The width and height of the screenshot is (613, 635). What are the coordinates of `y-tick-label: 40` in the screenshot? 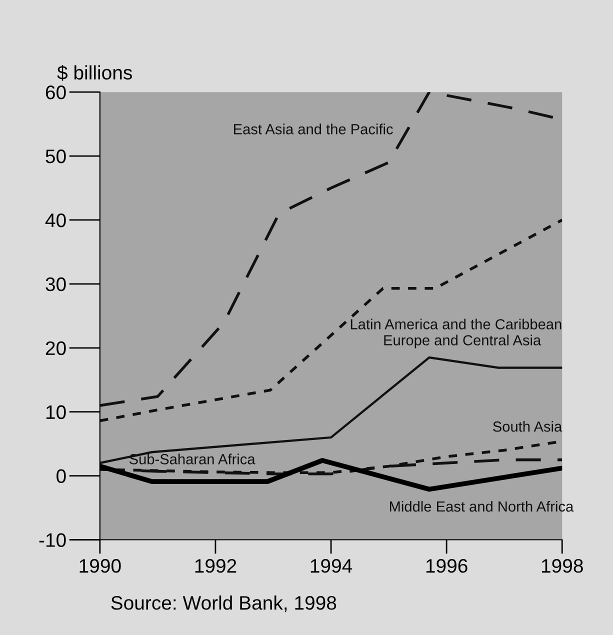 It's located at (55, 220).